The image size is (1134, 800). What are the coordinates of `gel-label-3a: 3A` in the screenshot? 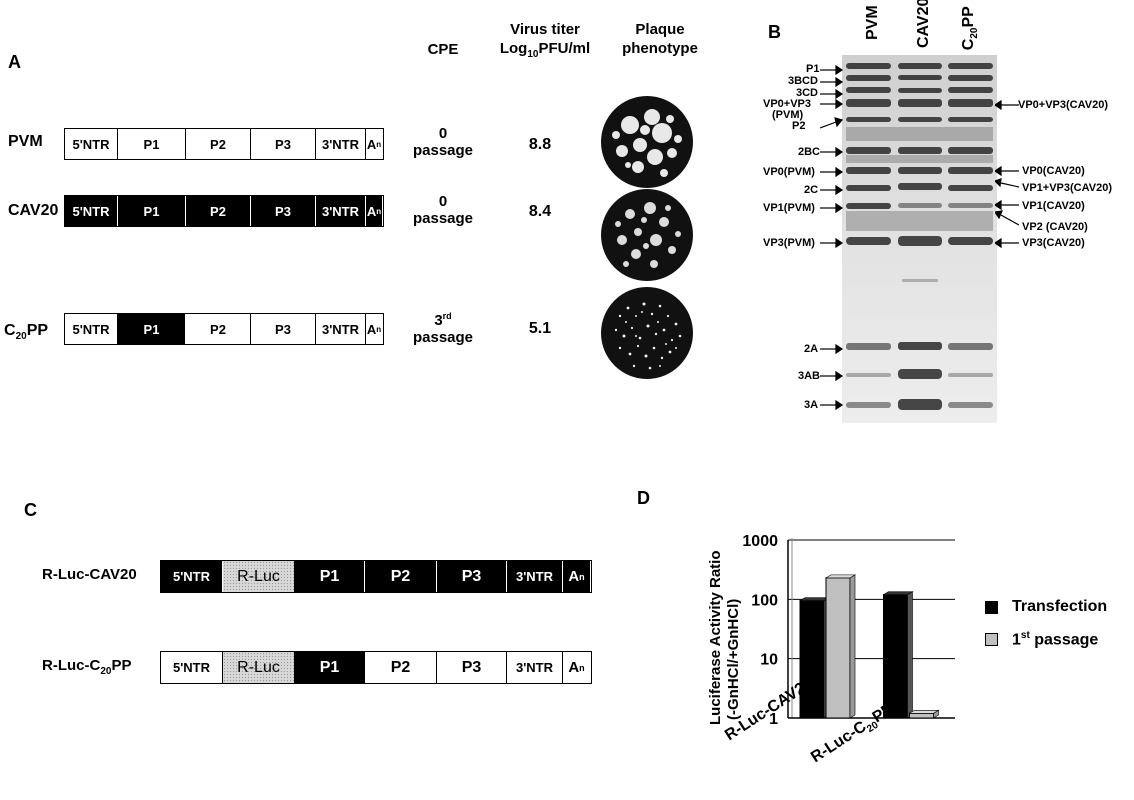 It's located at (811, 405).